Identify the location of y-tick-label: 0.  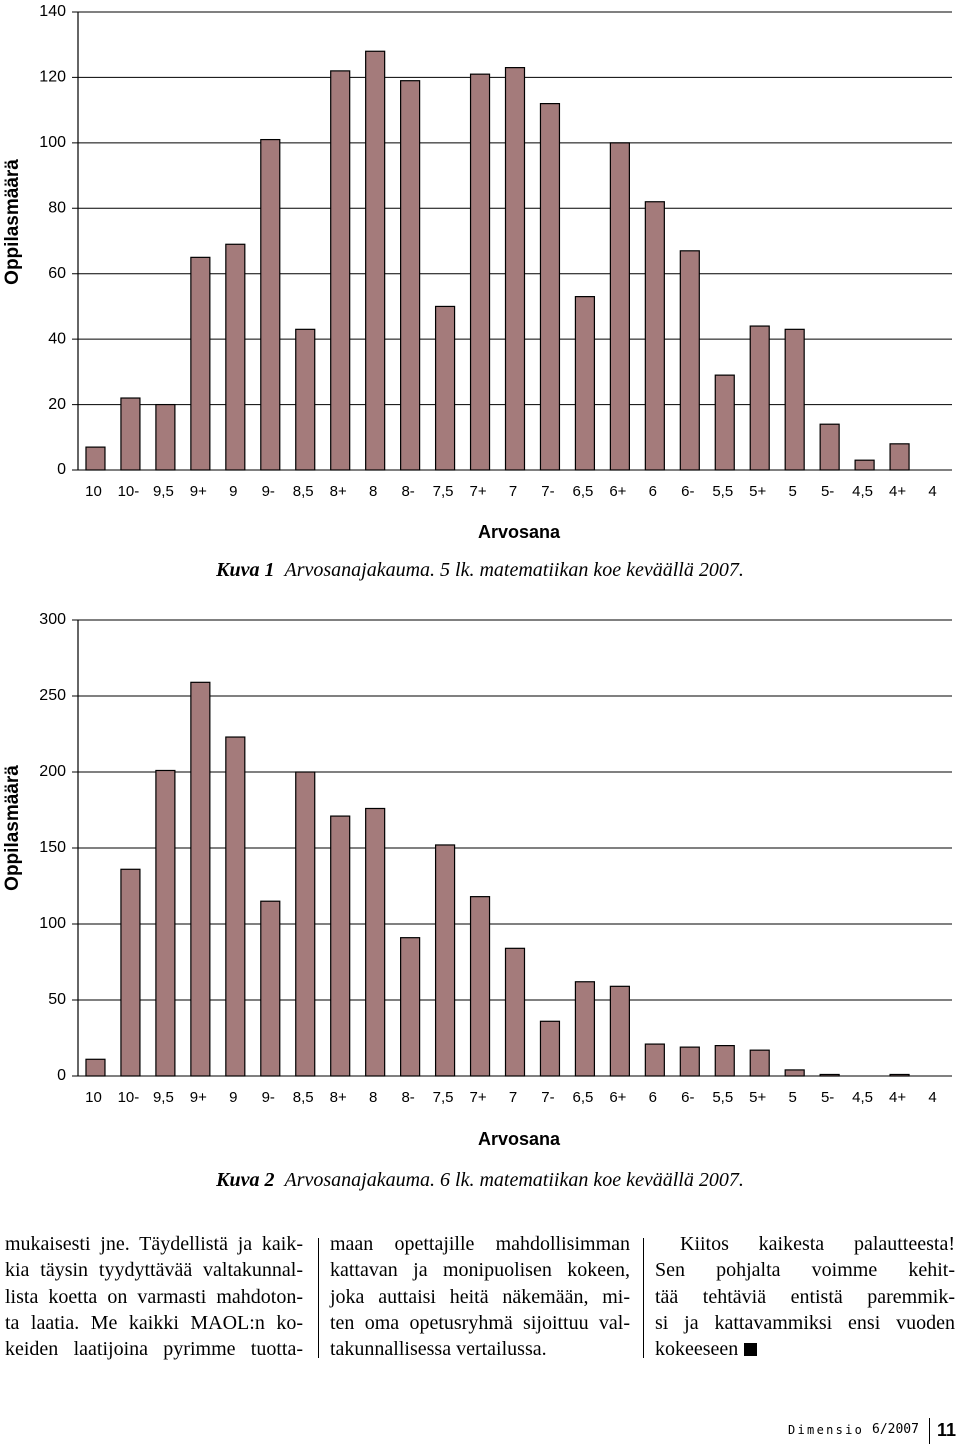
(61, 1075).